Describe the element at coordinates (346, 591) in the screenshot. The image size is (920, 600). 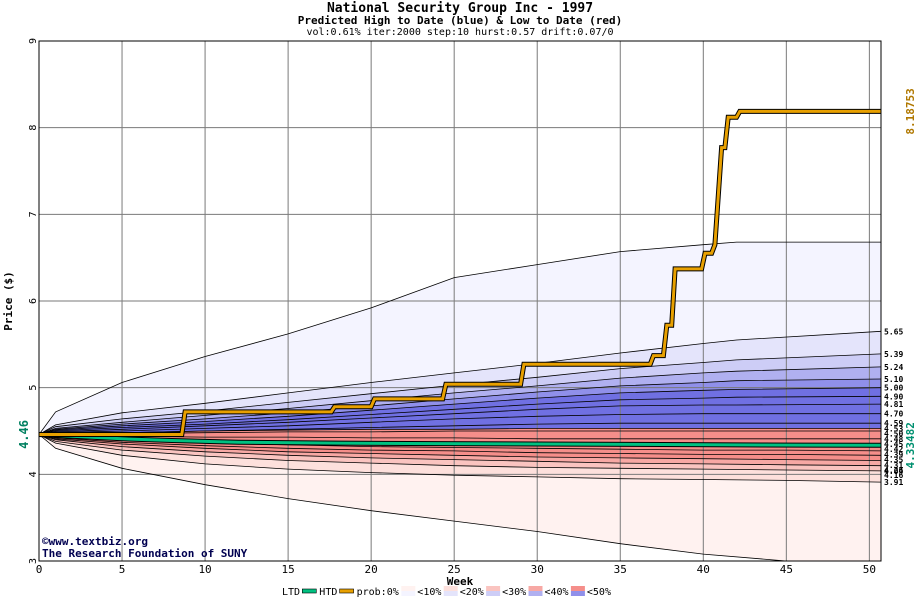
I see `legend-htd-swatch` at that location.